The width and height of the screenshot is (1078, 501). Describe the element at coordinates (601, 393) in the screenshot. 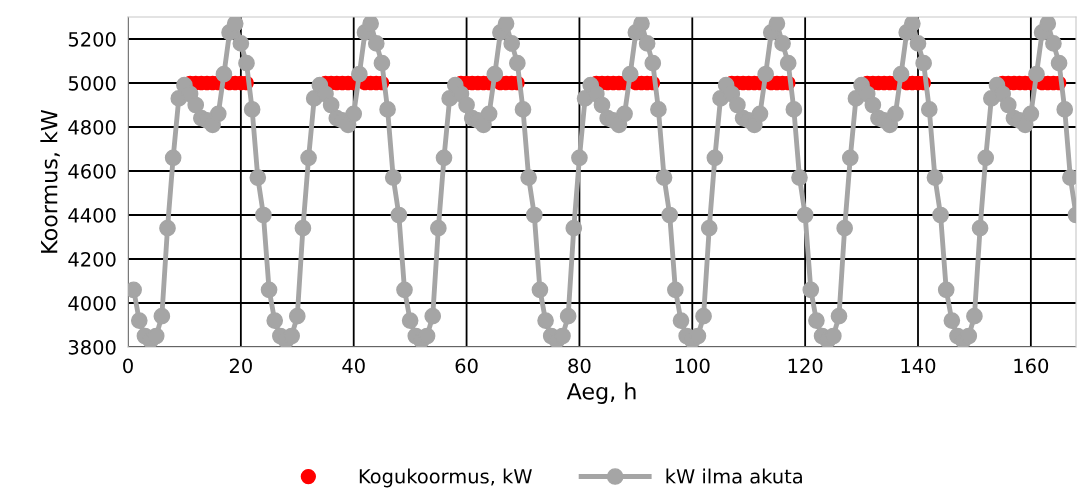

I see `x-axis-title: Aeg, h` at that location.